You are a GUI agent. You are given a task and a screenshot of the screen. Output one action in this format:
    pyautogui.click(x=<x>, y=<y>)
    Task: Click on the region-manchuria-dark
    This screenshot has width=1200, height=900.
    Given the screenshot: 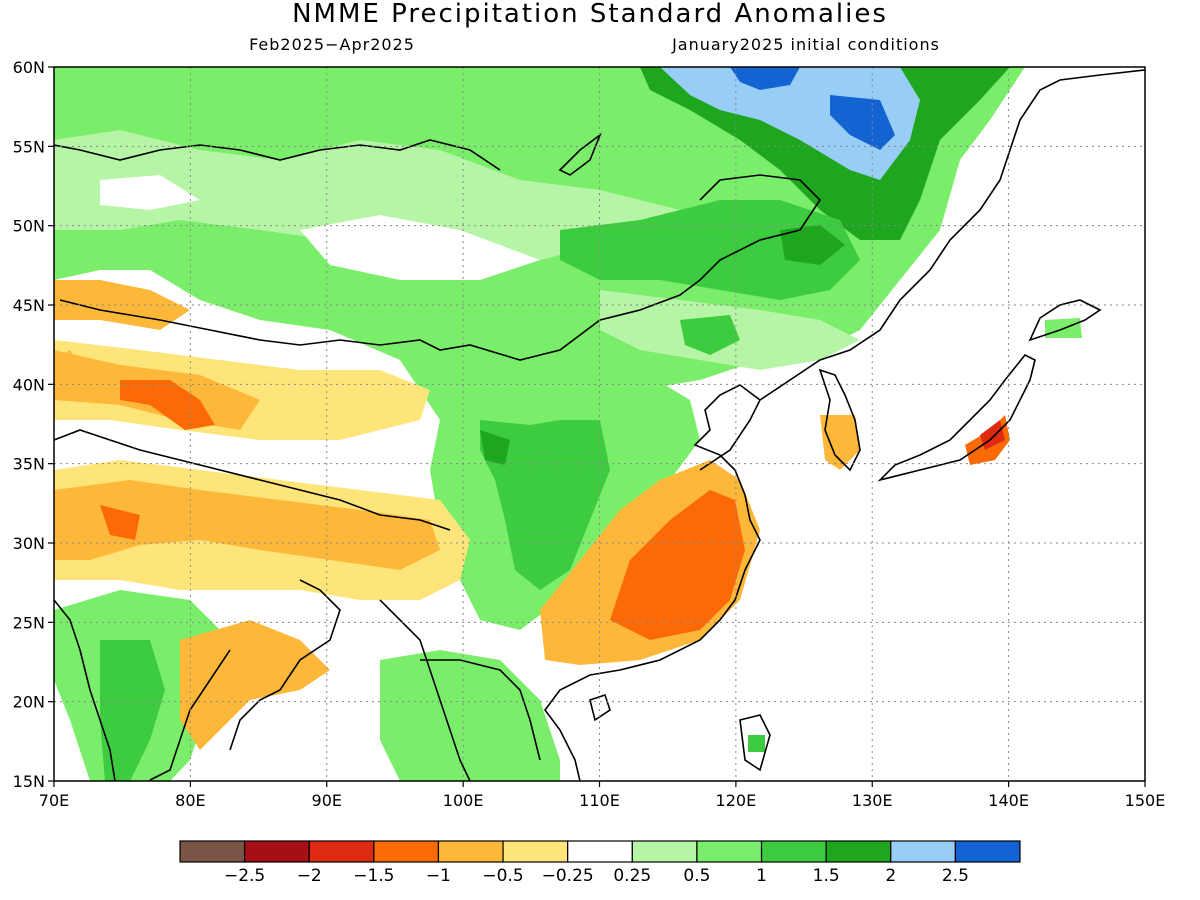 What is the action you would take?
    pyautogui.click(x=812, y=245)
    